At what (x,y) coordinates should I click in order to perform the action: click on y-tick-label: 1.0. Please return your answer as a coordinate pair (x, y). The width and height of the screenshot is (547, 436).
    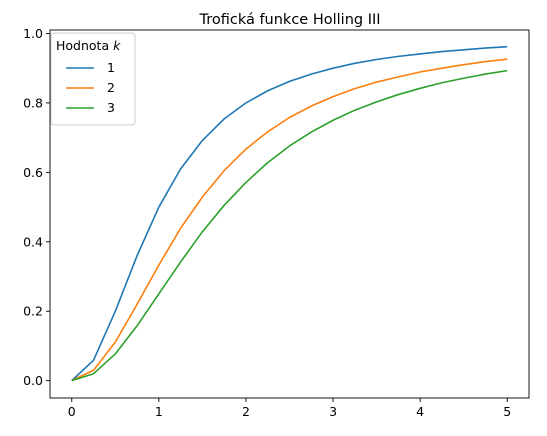
    Looking at the image, I should click on (33, 33).